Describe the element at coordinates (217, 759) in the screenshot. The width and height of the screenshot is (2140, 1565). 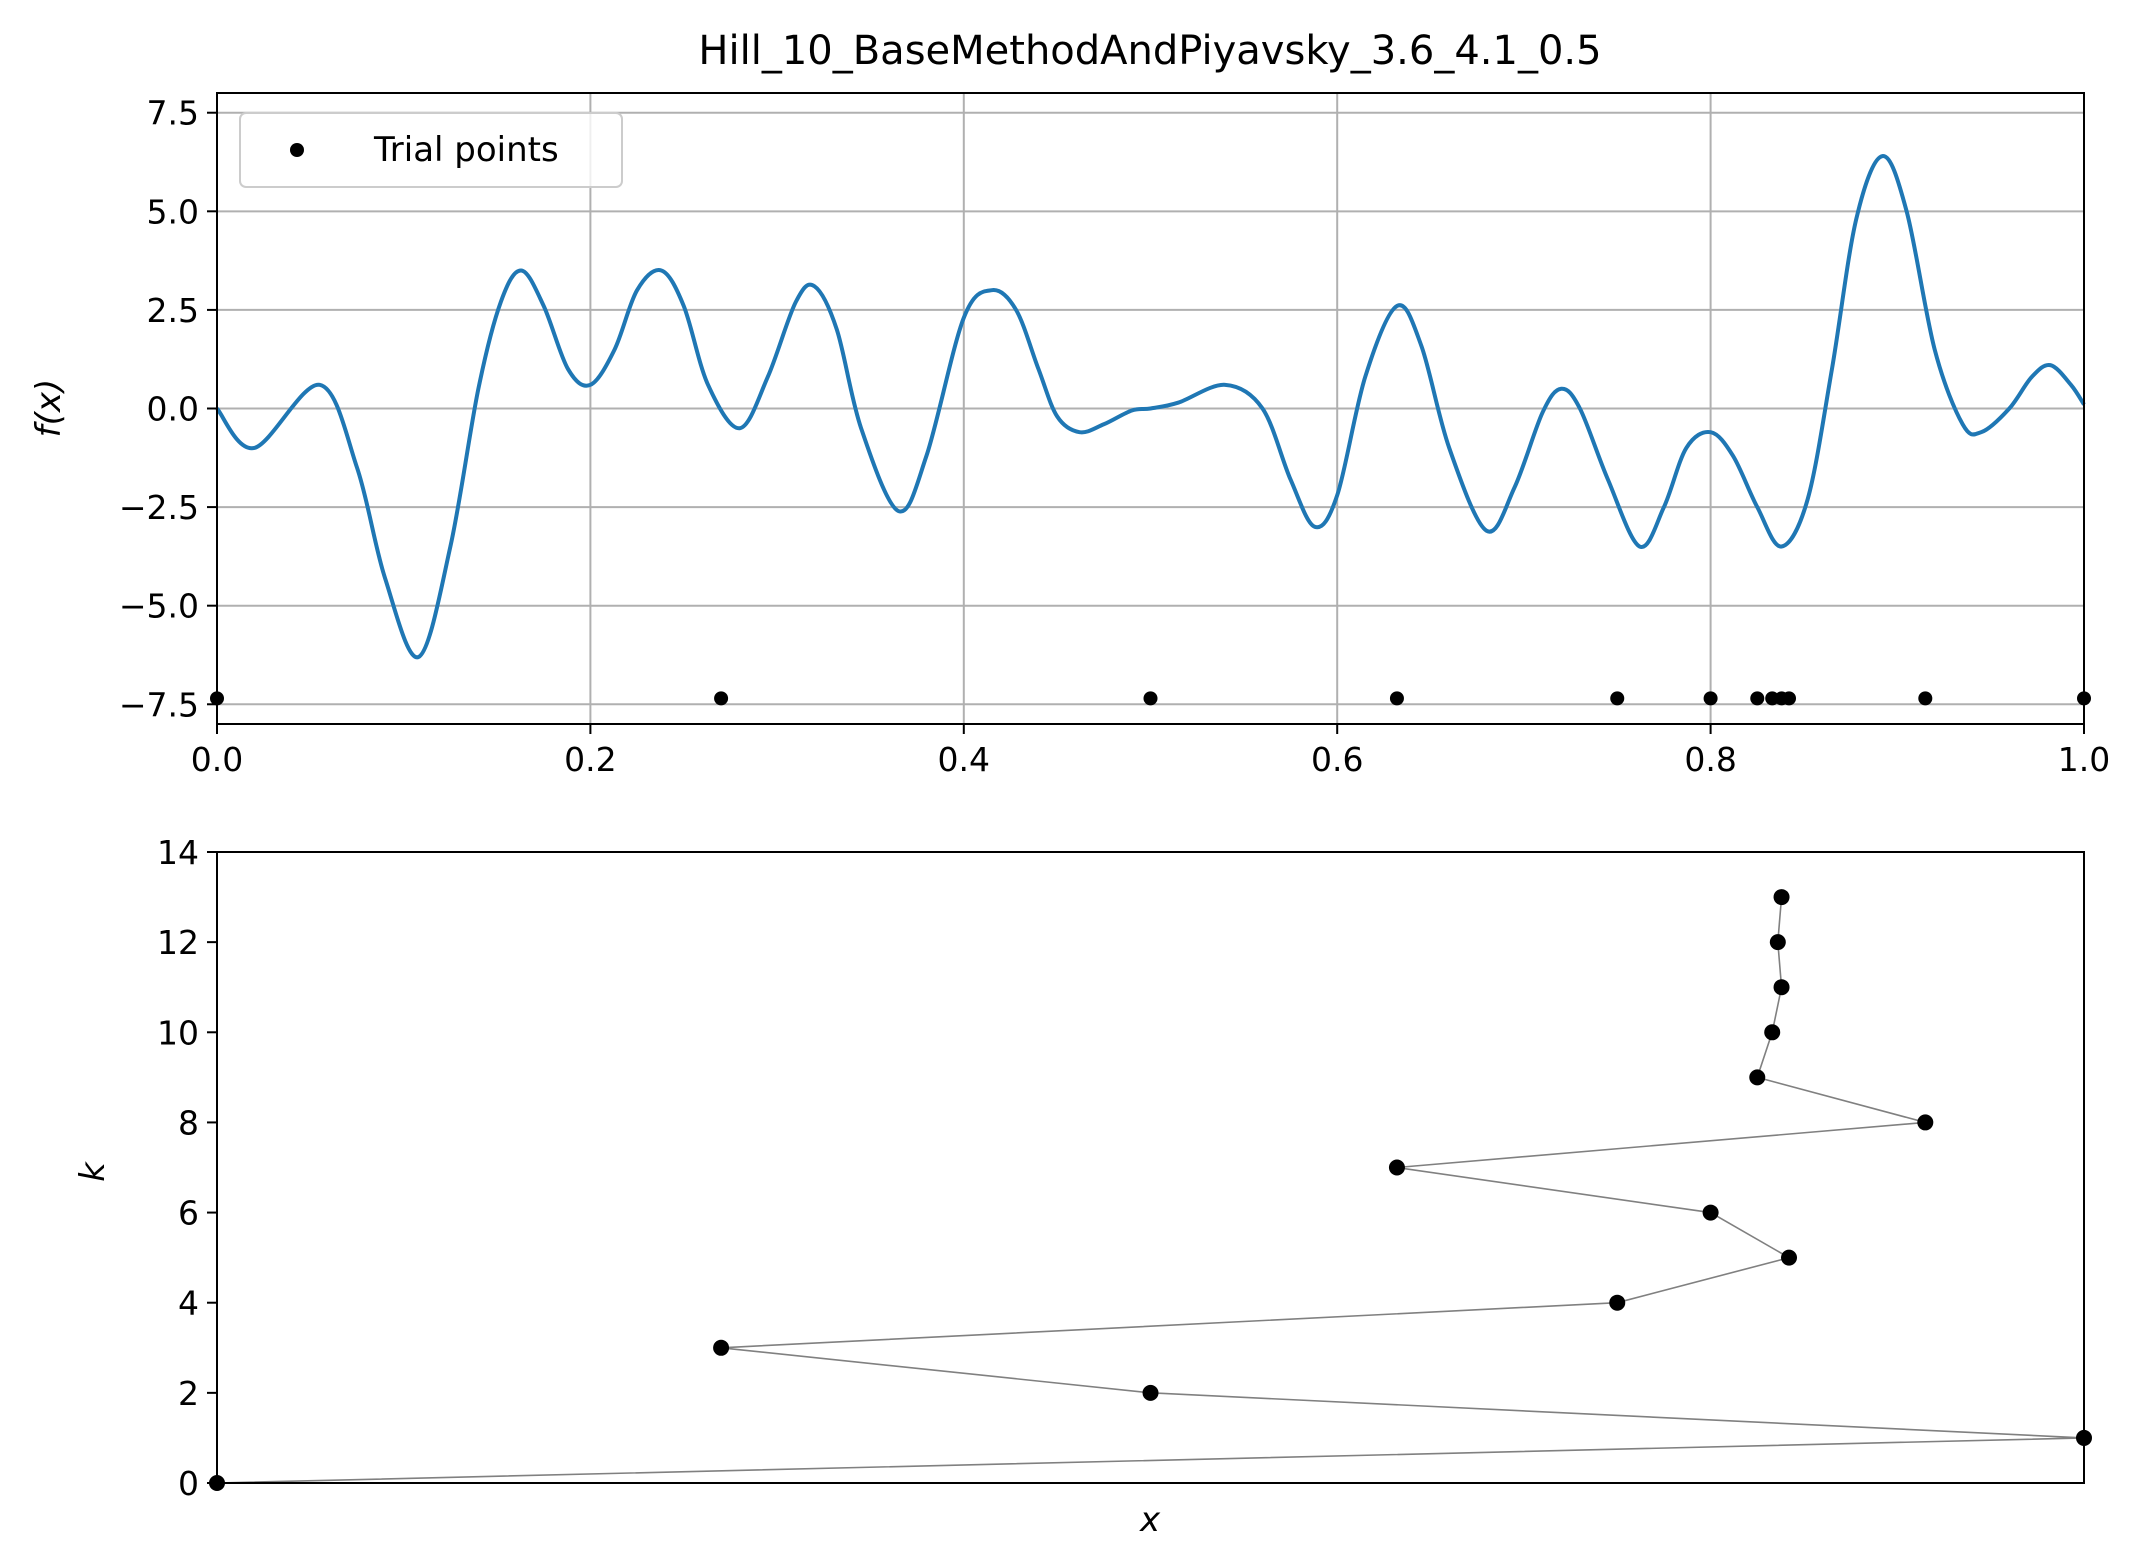
I see `top-x-tick-label-0: 0.0` at that location.